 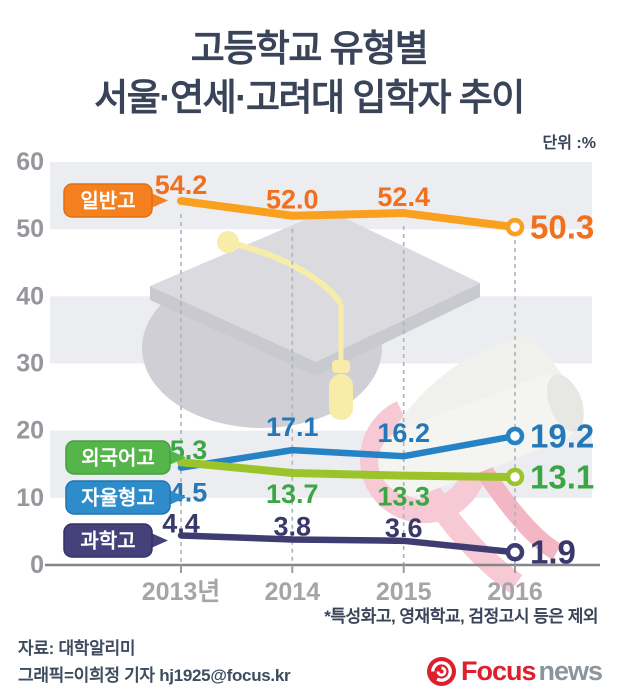 I want to click on tassel-head, so click(x=341, y=366).